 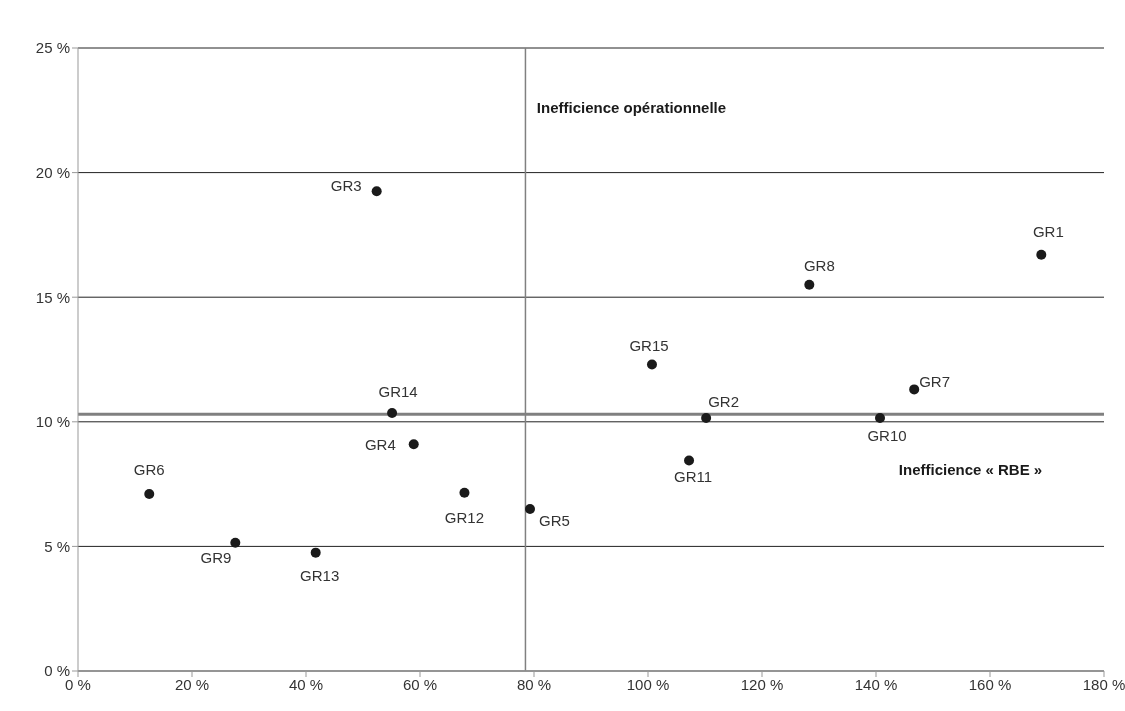 What do you see at coordinates (631, 108) in the screenshot?
I see `annotation: Inefficience opérationnelle` at bounding box center [631, 108].